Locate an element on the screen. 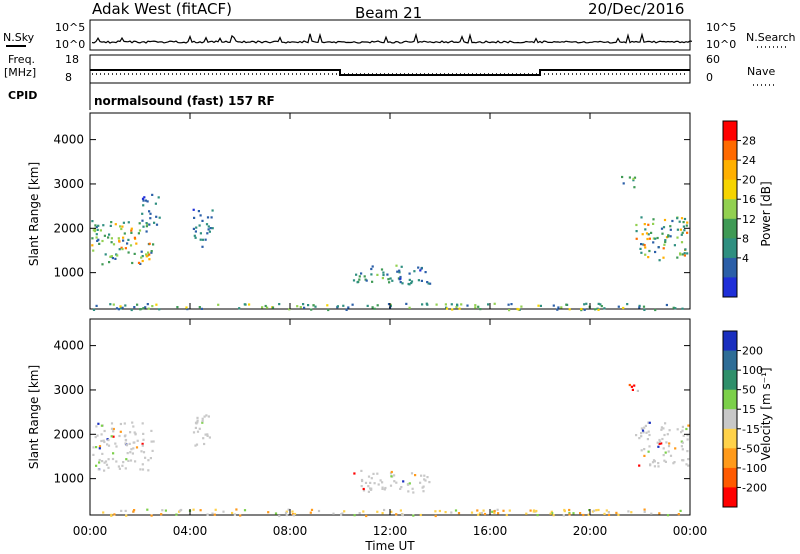  cpid-label: CPID is located at coordinates (22, 95).